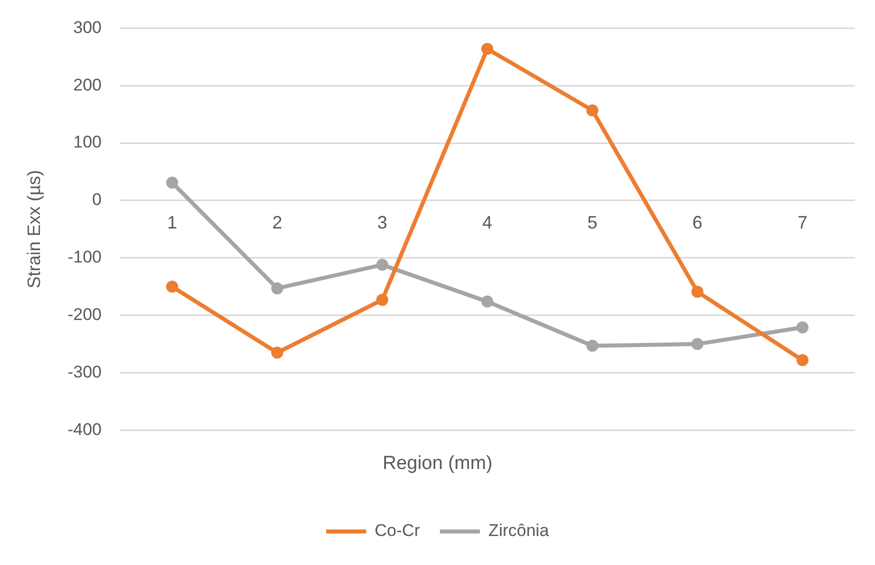  Describe the element at coordinates (519, 530) in the screenshot. I see `legend-label: Zircônia` at that location.